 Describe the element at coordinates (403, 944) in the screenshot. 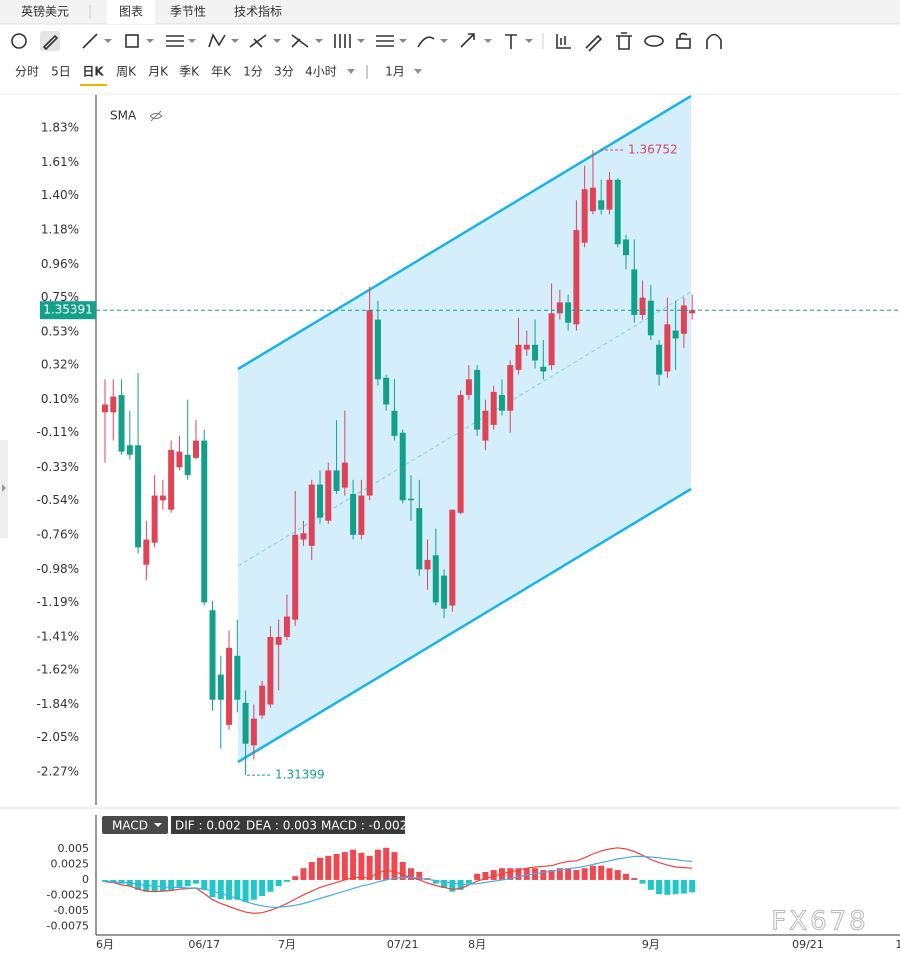

I see `x-tick-label: 07/21` at that location.